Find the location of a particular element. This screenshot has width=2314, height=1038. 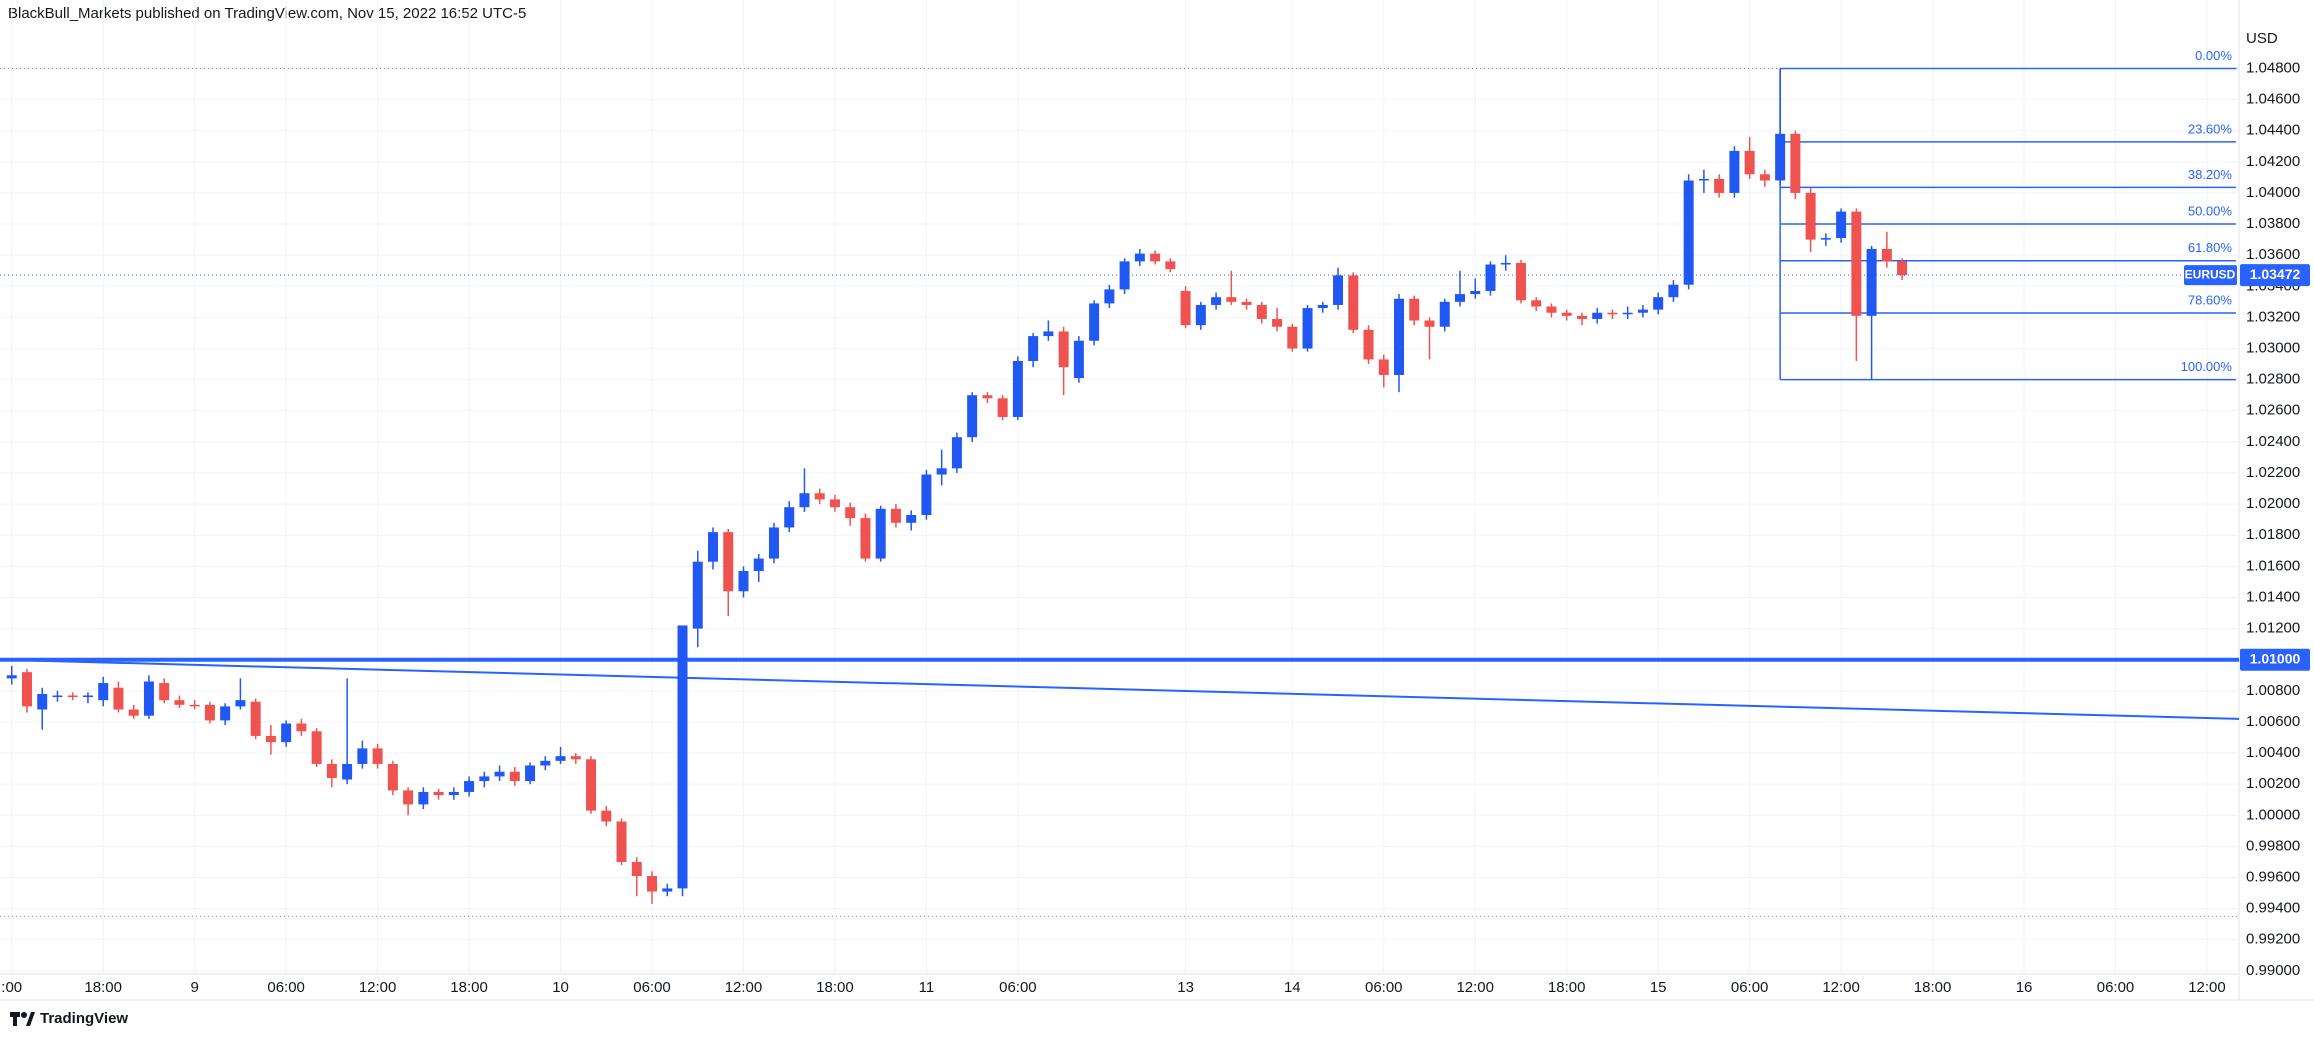

y-tick-label: 1.04800 is located at coordinates (2273, 67).